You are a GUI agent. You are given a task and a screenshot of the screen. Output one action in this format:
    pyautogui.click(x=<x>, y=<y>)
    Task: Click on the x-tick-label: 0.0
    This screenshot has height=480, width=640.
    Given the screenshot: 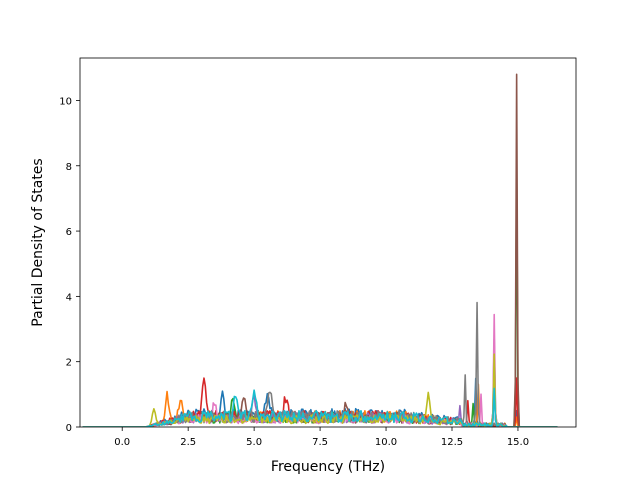 What is the action you would take?
    pyautogui.click(x=122, y=442)
    